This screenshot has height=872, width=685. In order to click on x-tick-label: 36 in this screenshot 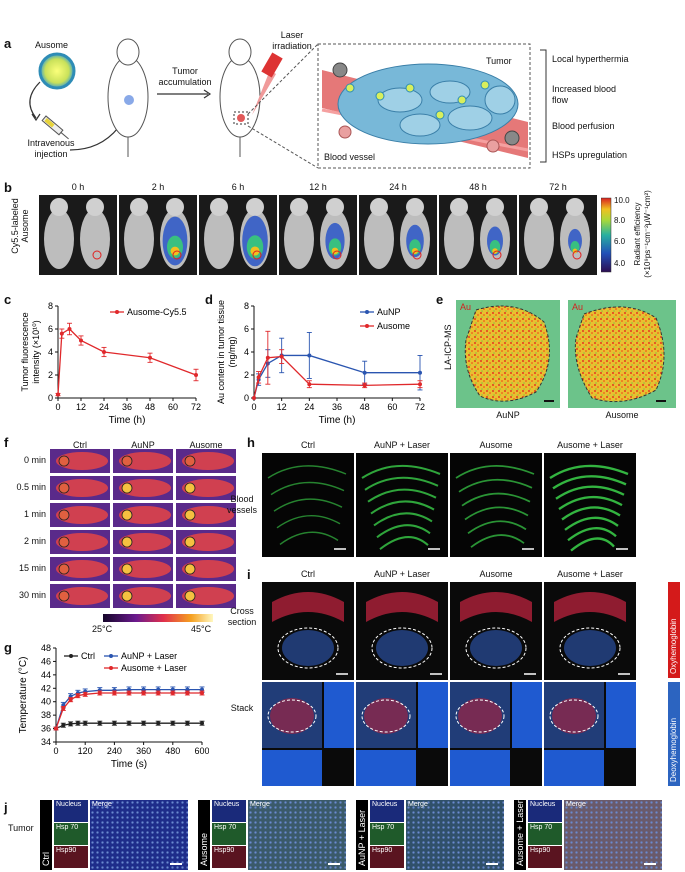, I will do `click(337, 407)`.